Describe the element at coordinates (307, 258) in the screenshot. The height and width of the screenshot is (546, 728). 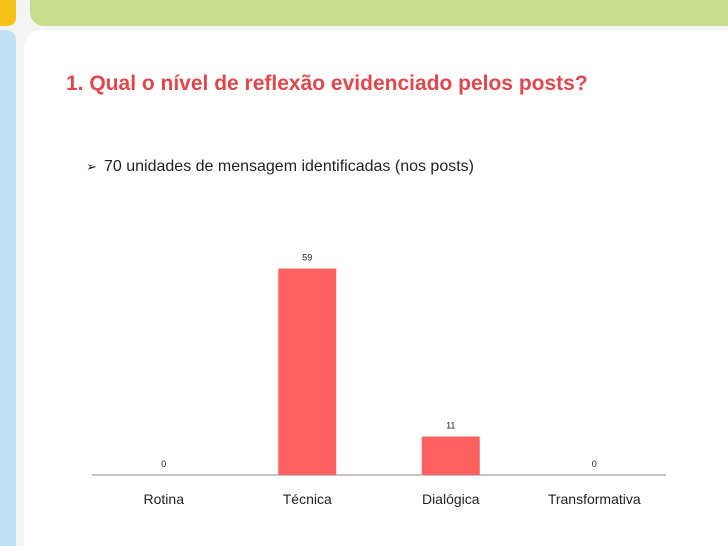
I see `data-label-1: 59` at that location.